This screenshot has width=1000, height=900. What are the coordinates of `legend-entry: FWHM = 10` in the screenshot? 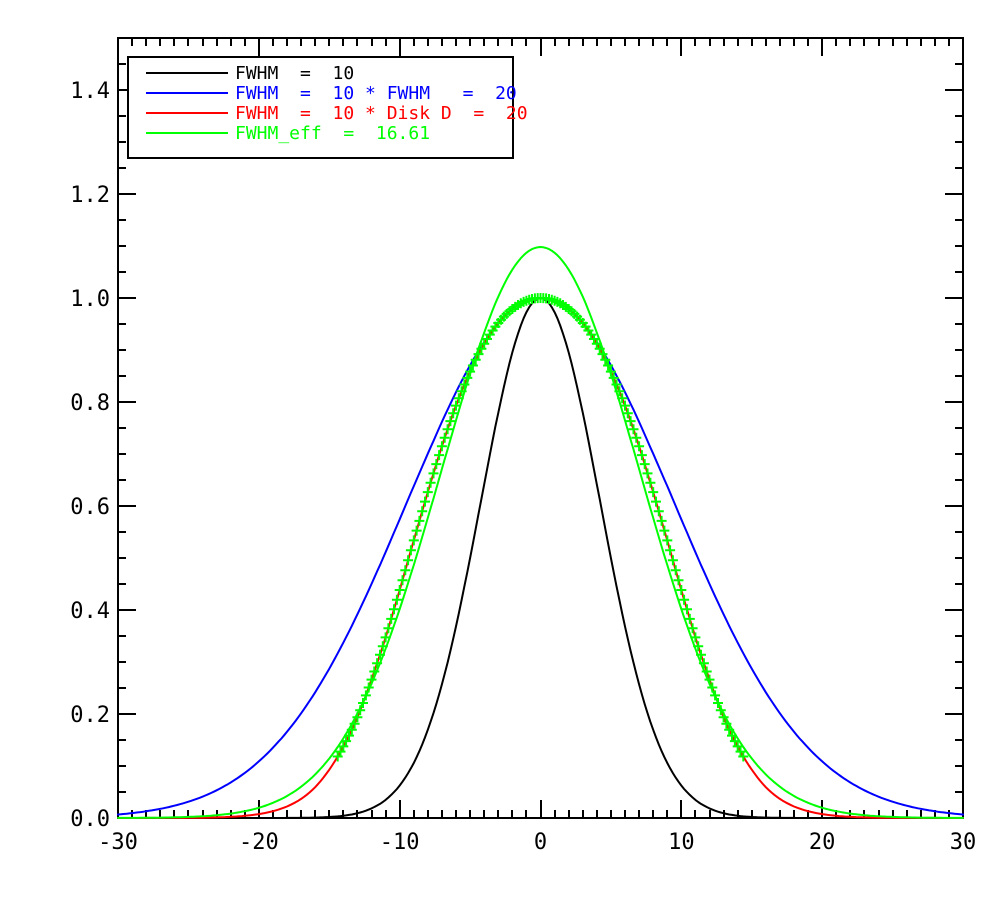 It's located at (250, 73).